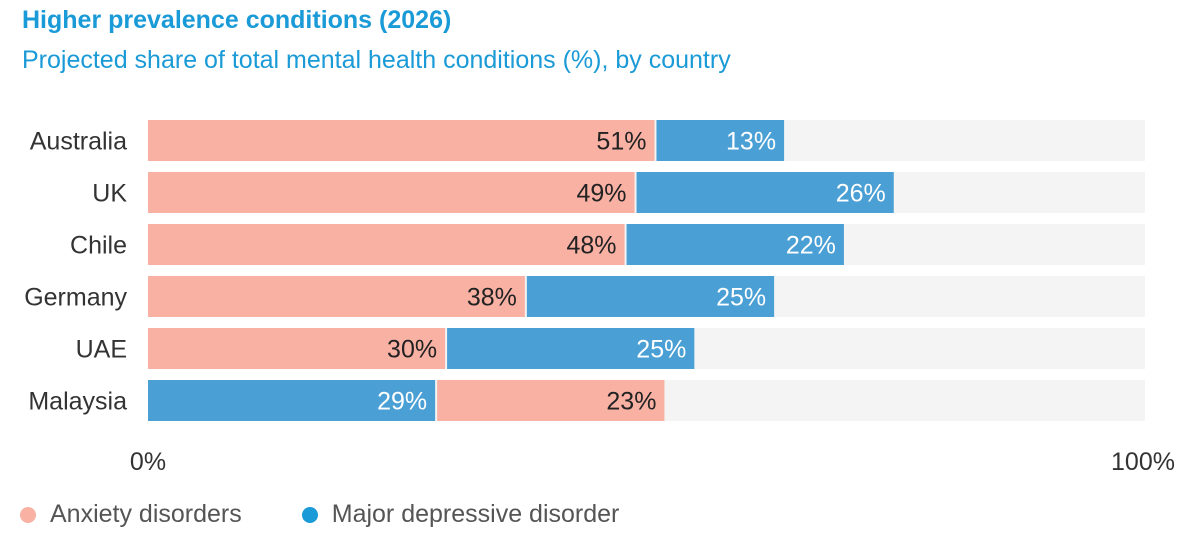 This screenshot has height=541, width=1200. What do you see at coordinates (751, 142) in the screenshot?
I see `data-label-depression-australia: 13%` at bounding box center [751, 142].